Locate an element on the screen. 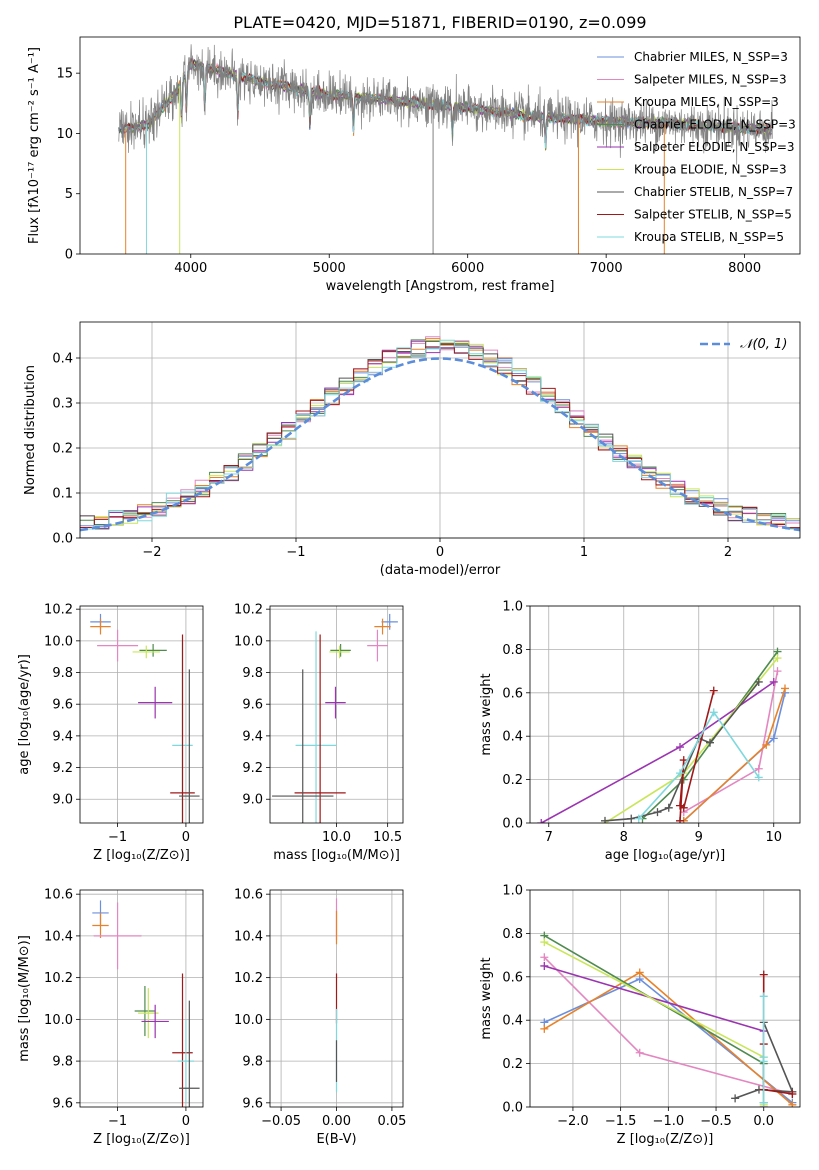 The height and width of the screenshot is (1170, 819). x-tick-label: 6000 is located at coordinates (467, 268).